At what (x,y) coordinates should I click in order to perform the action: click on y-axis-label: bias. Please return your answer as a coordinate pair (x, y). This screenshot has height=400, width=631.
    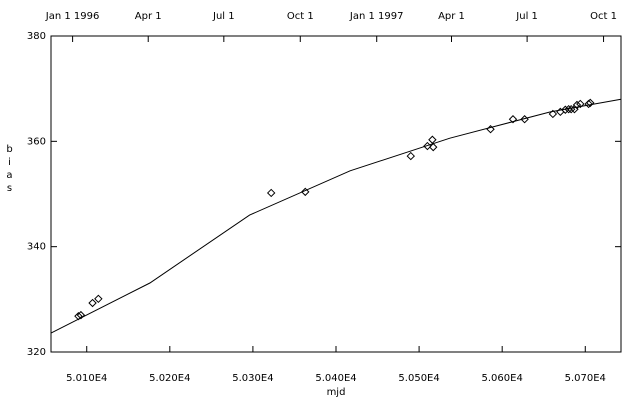
    Looking at the image, I should click on (9, 170).